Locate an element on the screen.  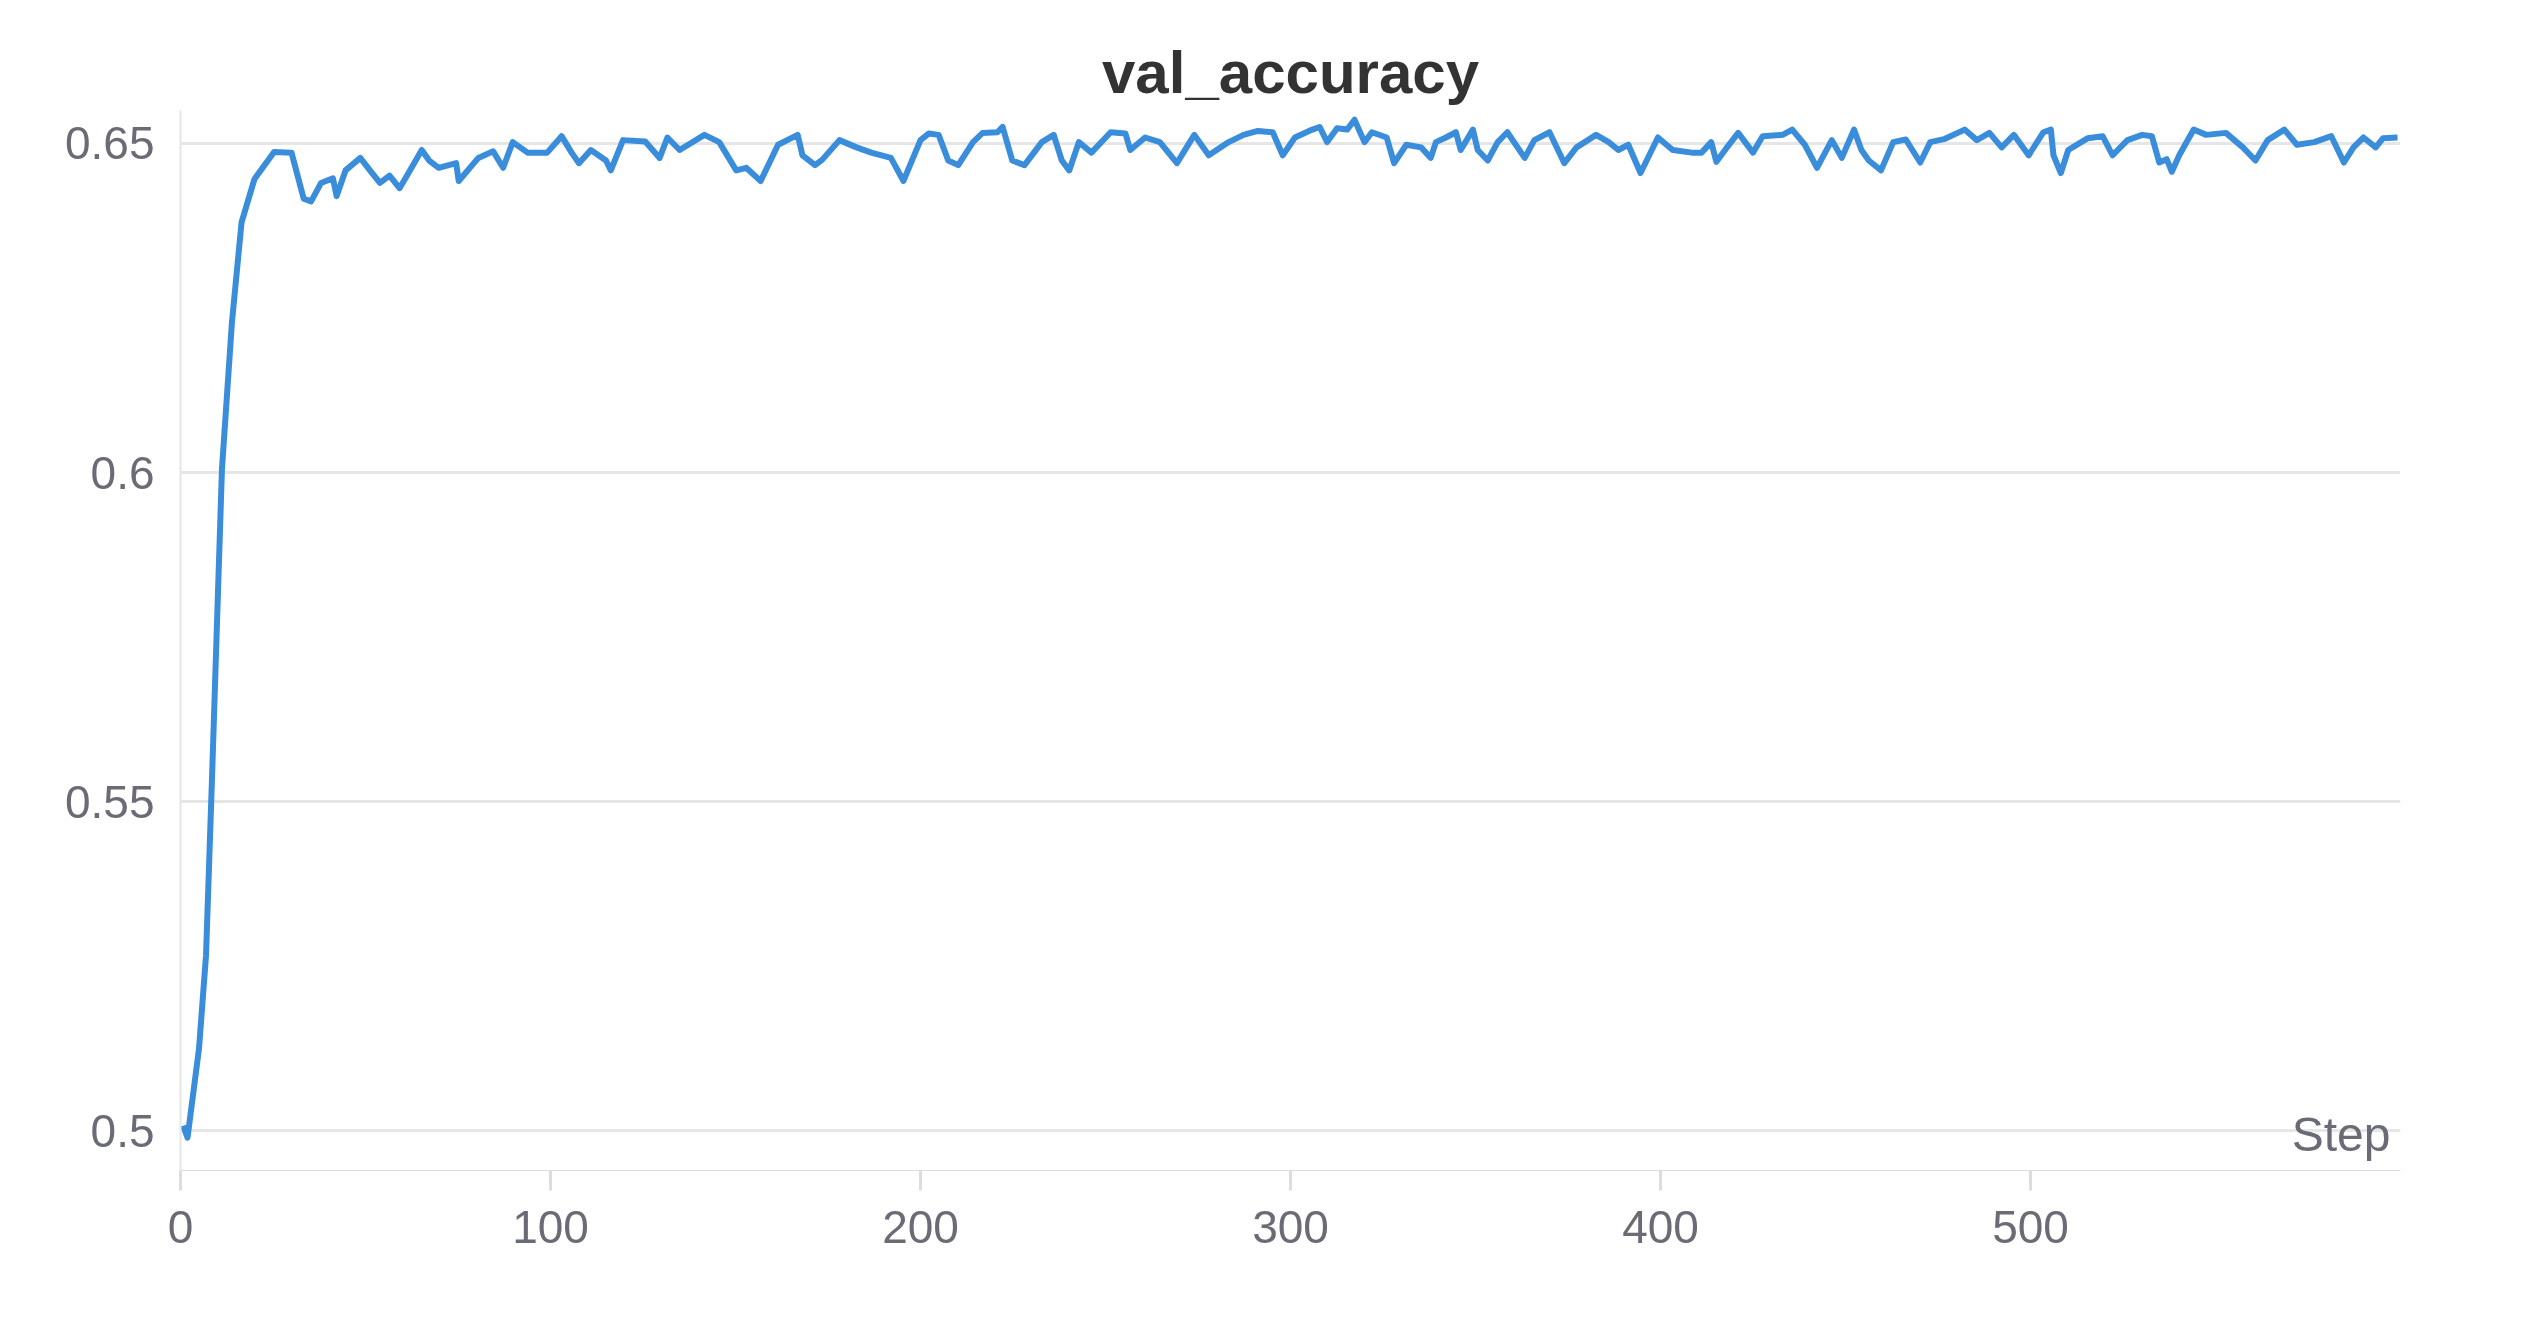
y-tick-label: 0.55 is located at coordinates (109, 801).